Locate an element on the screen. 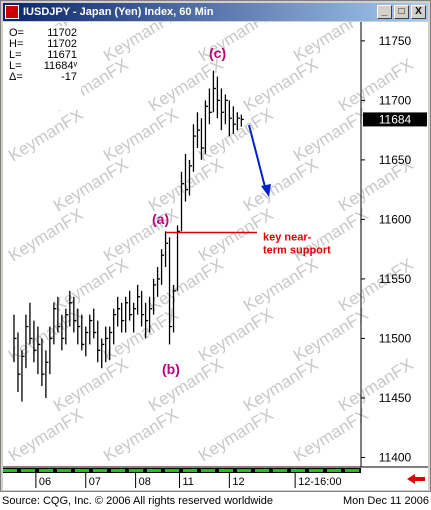 The image size is (431, 510). y-tick-label: 11650 is located at coordinates (395, 160).